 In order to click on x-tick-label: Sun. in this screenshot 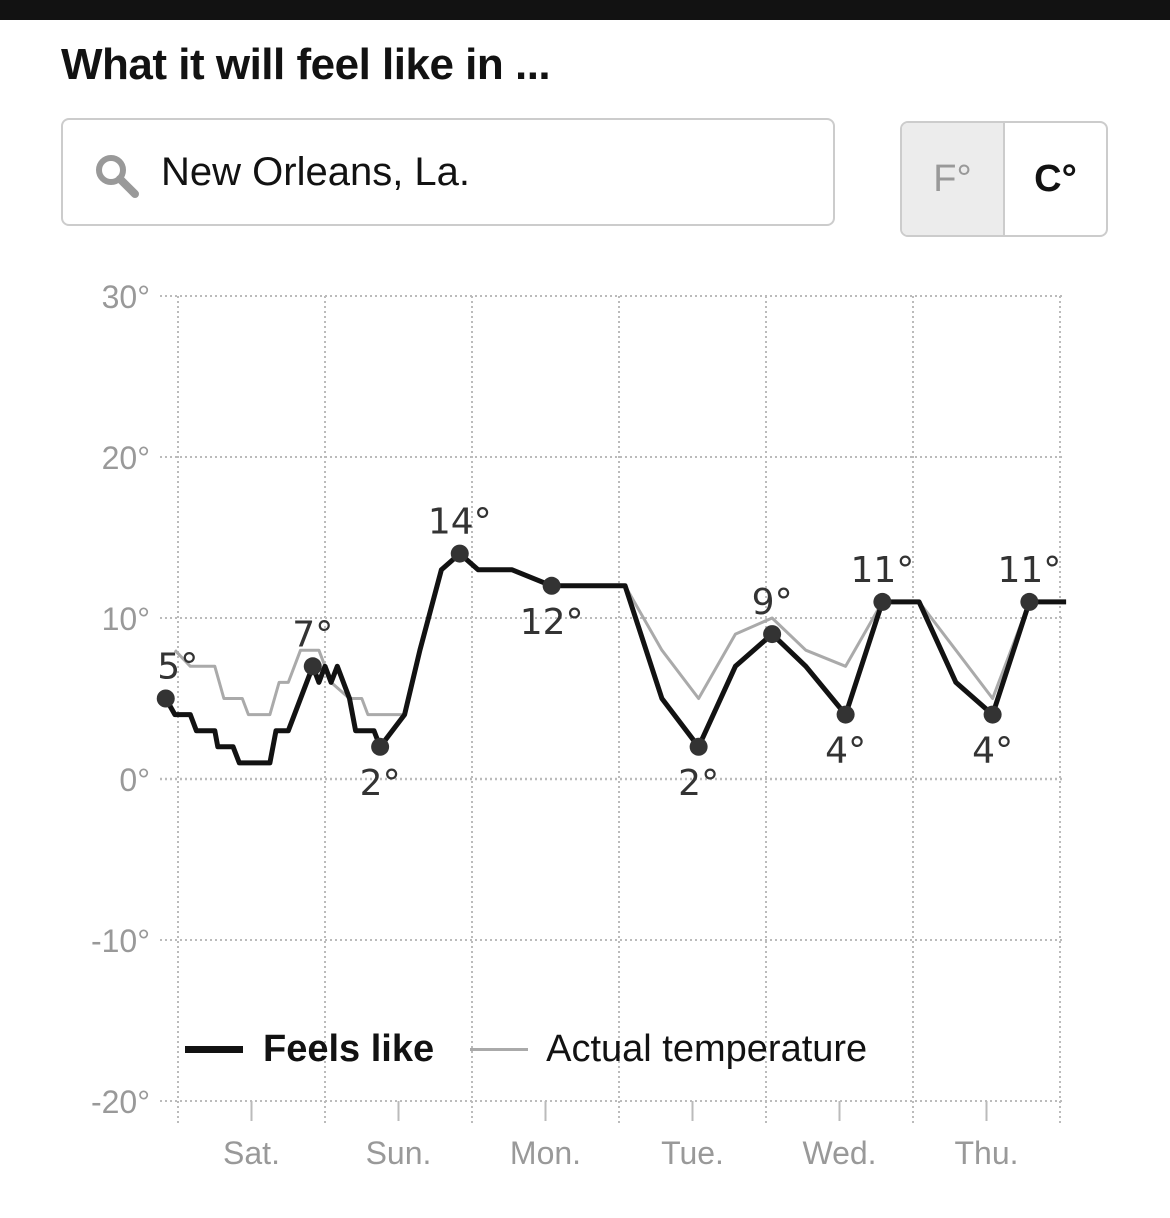, I will do `click(399, 1153)`.